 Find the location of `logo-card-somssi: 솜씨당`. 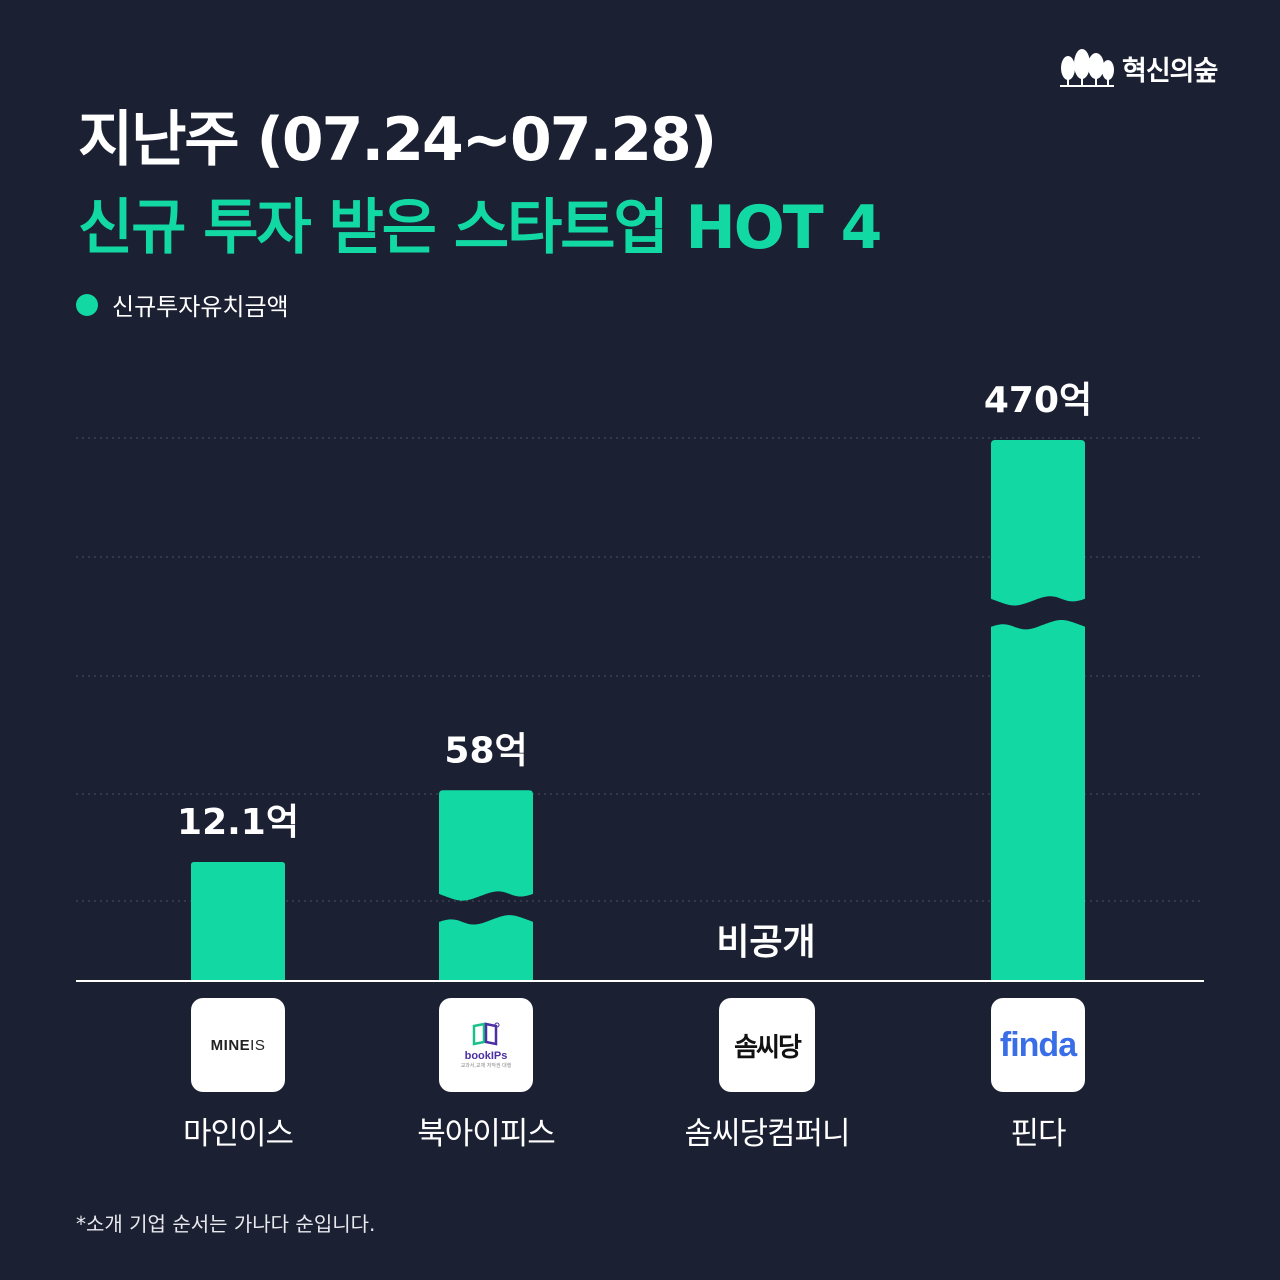

logo-card-somssi: 솜씨당 is located at coordinates (767, 1045).